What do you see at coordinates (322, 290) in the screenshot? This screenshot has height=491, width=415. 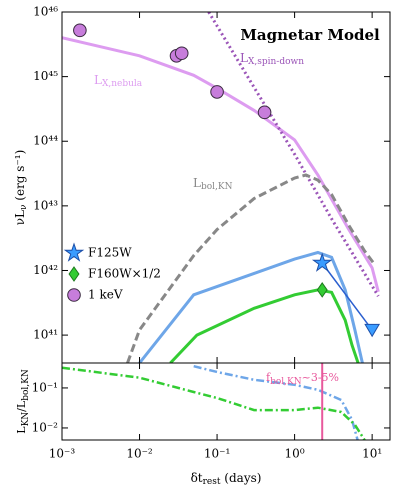 I see `marker-diamond` at bounding box center [322, 290].